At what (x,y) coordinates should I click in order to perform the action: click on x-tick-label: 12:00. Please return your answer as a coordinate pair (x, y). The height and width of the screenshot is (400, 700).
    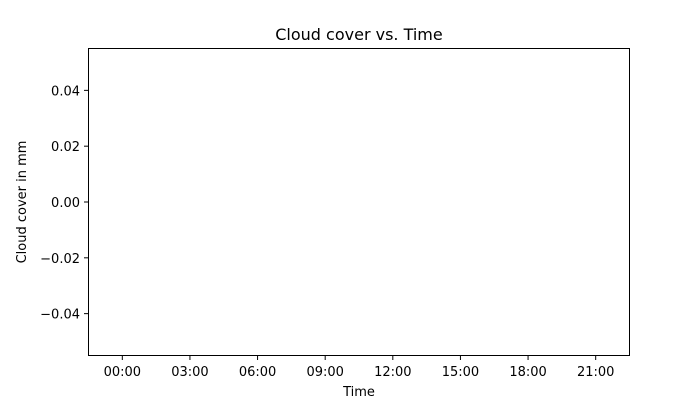
    Looking at the image, I should click on (392, 372).